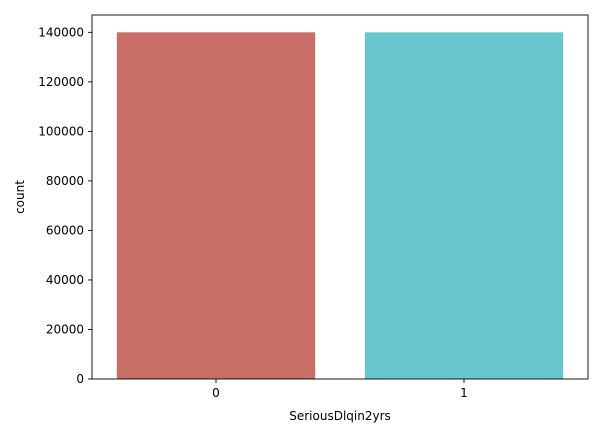 This screenshot has height=432, width=598. Describe the element at coordinates (61, 131) in the screenshot. I see `y-tick-label: 100000` at that location.